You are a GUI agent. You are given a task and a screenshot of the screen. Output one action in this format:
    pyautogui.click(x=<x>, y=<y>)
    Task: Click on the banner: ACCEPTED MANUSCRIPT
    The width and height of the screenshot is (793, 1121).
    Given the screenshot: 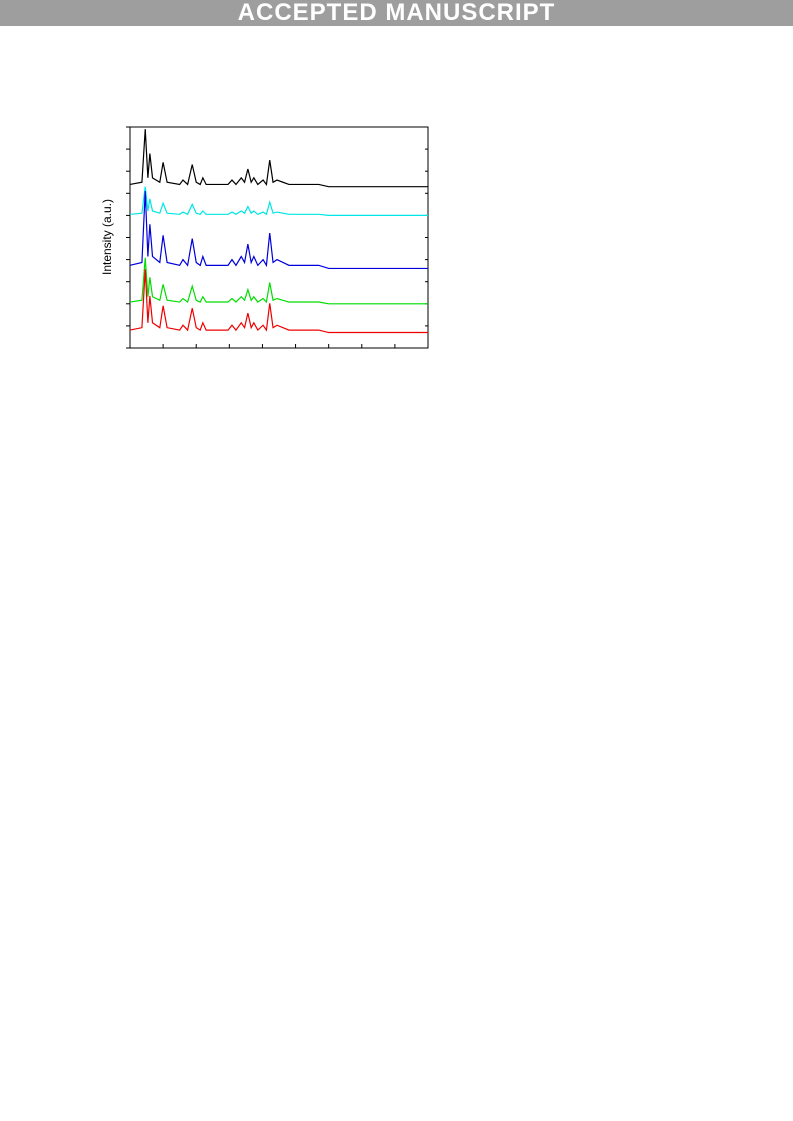 What is the action you would take?
    pyautogui.click(x=396, y=13)
    